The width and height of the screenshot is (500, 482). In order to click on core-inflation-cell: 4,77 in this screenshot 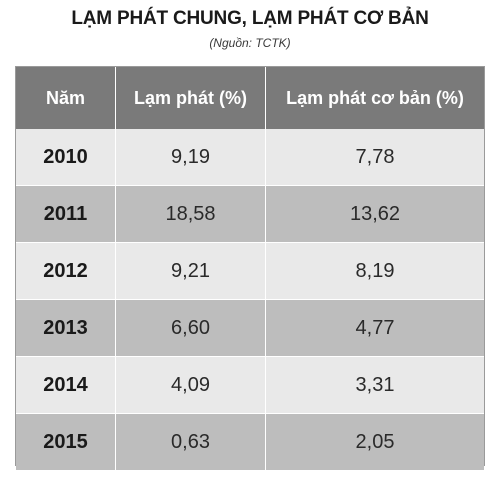, I will do `click(375, 327)`.